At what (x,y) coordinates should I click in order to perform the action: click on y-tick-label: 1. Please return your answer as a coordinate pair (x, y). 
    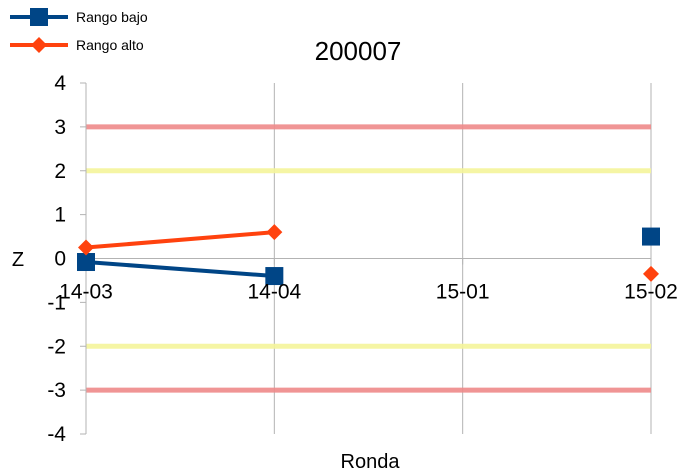
    Looking at the image, I should click on (60, 215).